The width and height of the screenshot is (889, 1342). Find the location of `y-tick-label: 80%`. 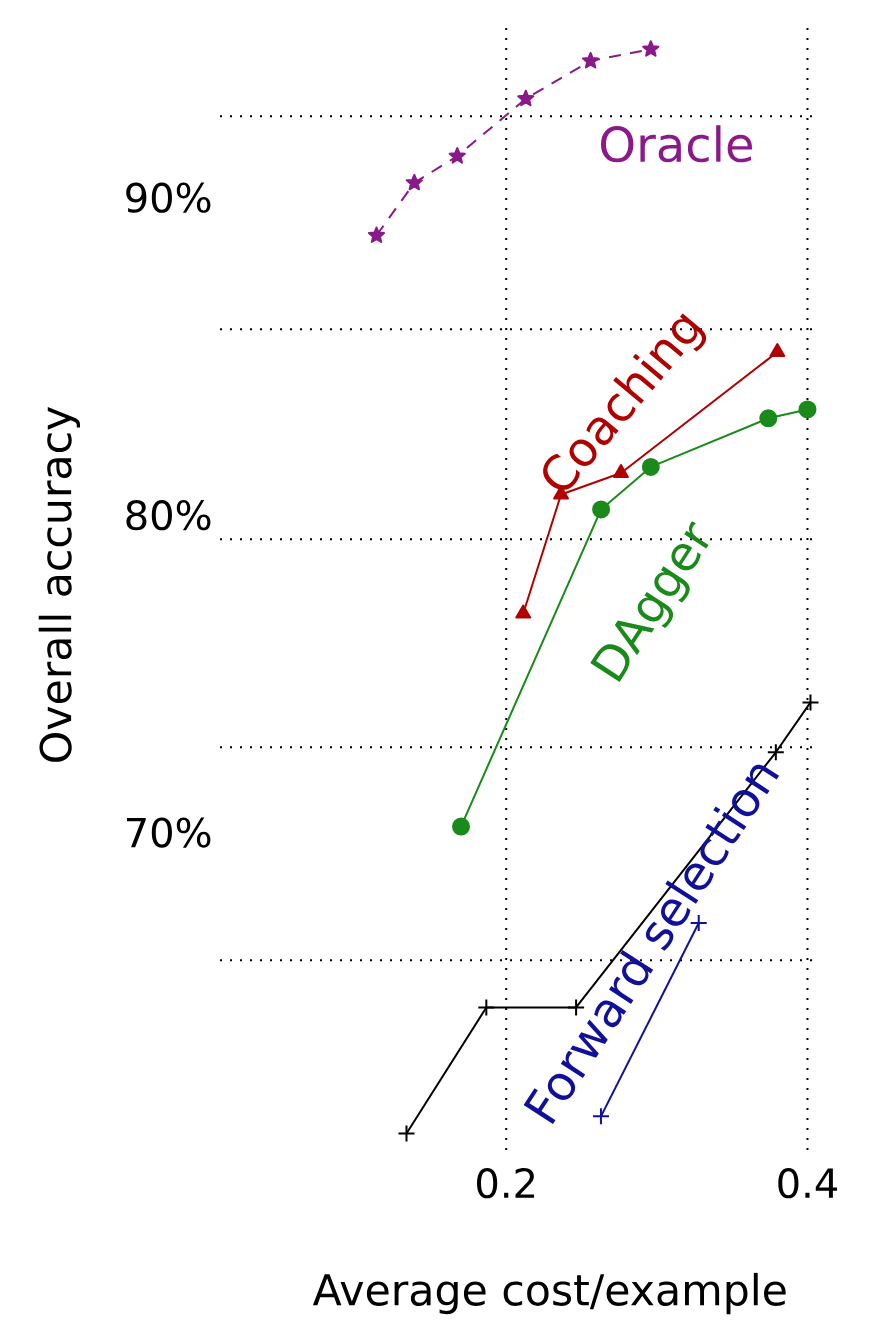

y-tick-label: 80% is located at coordinates (168, 515).